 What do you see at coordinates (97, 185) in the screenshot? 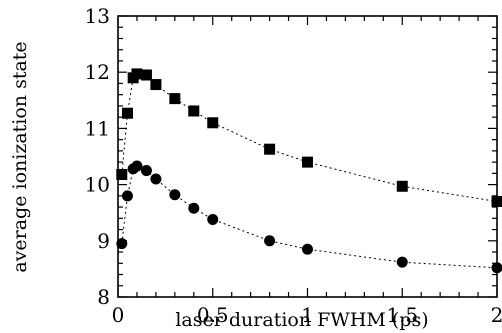
I see `y-tick-label: 10` at bounding box center [97, 185].